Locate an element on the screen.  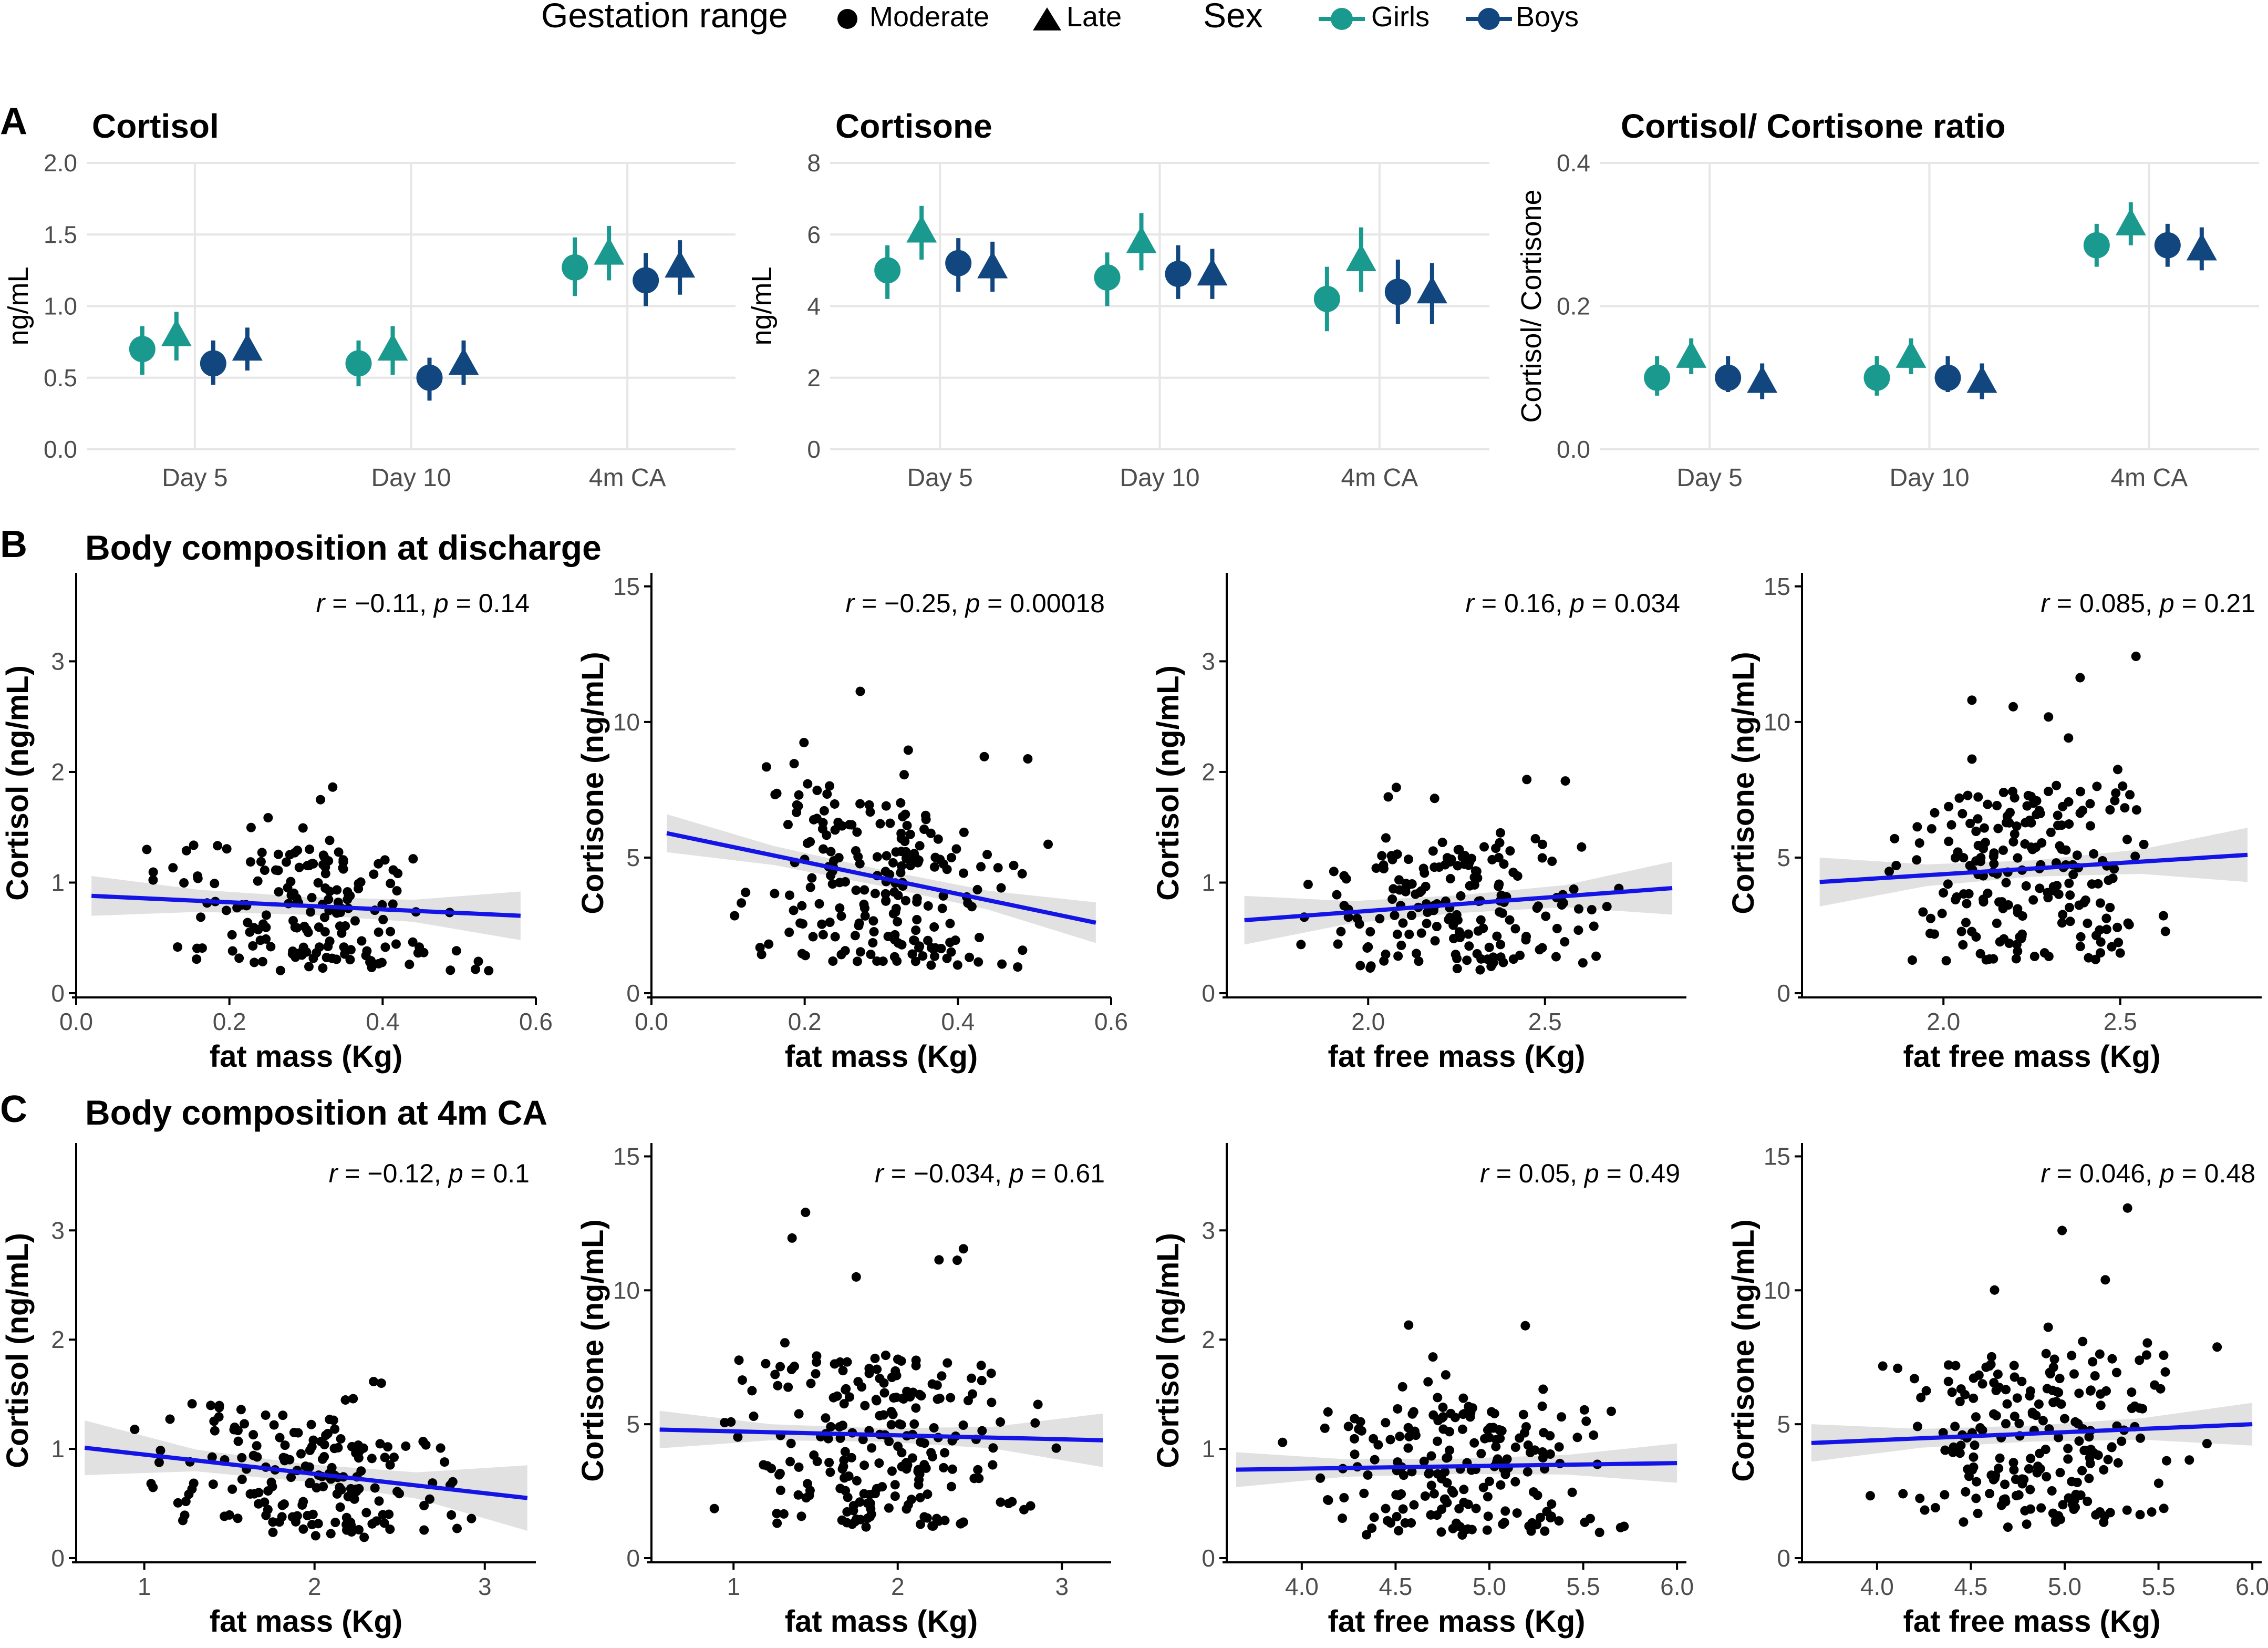
y-axis-label: Cortisol (ng/mL) is located at coordinates (1168, 783).